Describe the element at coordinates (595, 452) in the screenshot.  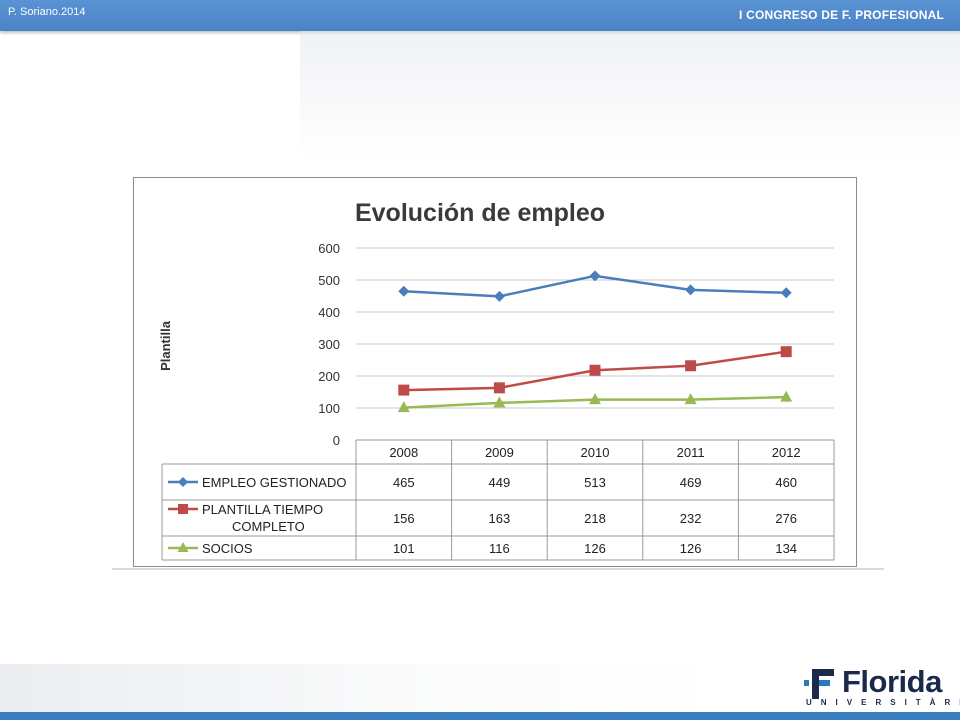
I see `x-tick-label: 2010` at that location.